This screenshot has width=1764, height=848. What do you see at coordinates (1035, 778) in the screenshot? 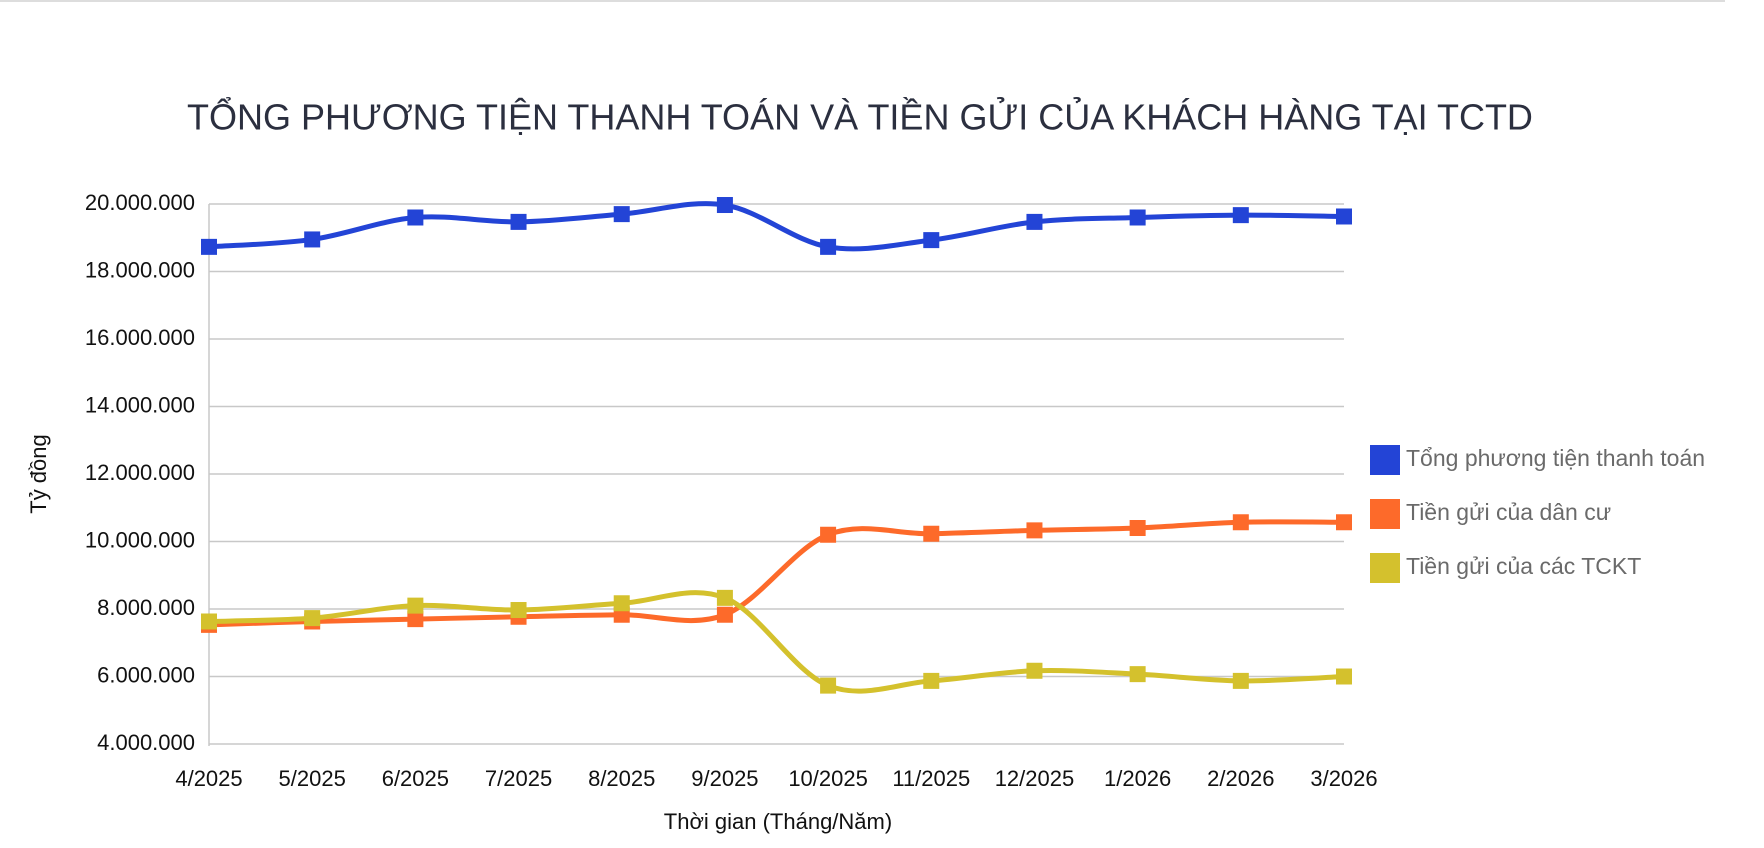
I see `x-tick-label: 12/2025` at bounding box center [1035, 778].